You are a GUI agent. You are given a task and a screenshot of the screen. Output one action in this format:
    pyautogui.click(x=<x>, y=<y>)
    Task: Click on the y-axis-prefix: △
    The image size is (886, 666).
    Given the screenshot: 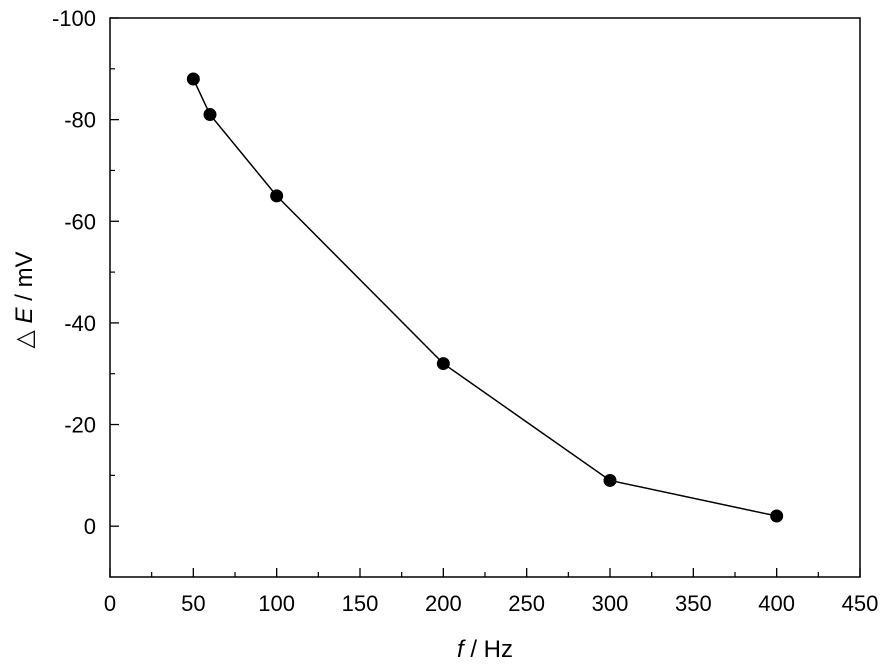 What is the action you would take?
    pyautogui.click(x=24, y=339)
    